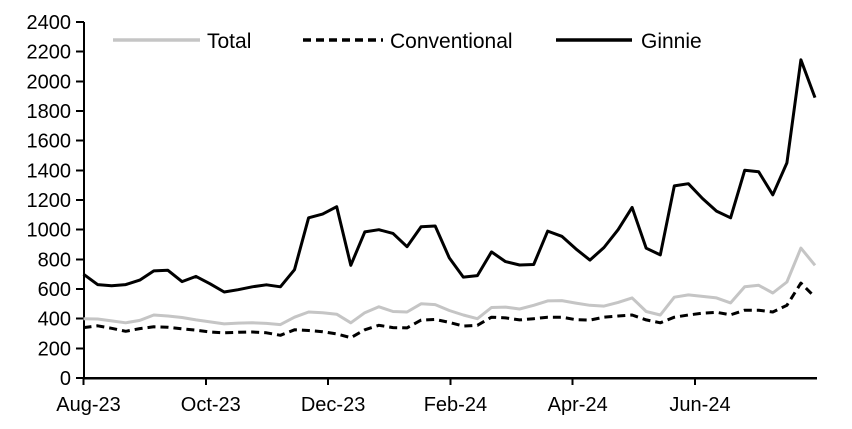 The width and height of the screenshot is (852, 429). What do you see at coordinates (88, 405) in the screenshot?
I see `x-axis-tick-label: Aug-23` at bounding box center [88, 405].